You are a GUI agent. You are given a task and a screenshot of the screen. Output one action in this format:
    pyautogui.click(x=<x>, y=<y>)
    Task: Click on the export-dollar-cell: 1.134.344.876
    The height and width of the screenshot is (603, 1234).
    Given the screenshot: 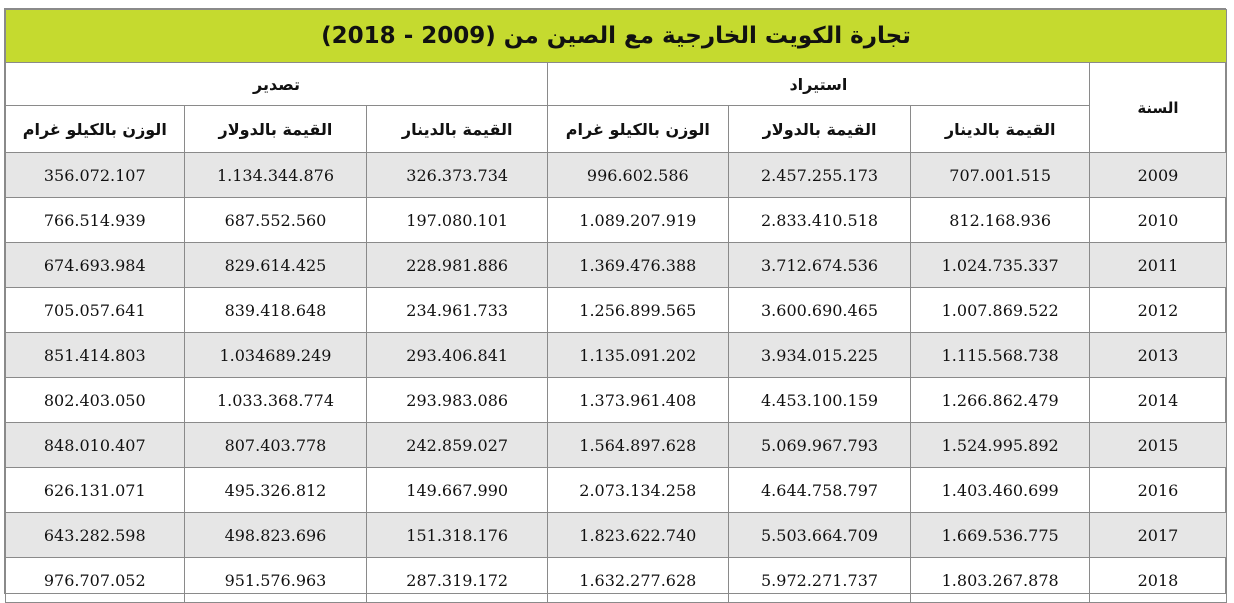 What is the action you would take?
    pyautogui.click(x=275, y=175)
    